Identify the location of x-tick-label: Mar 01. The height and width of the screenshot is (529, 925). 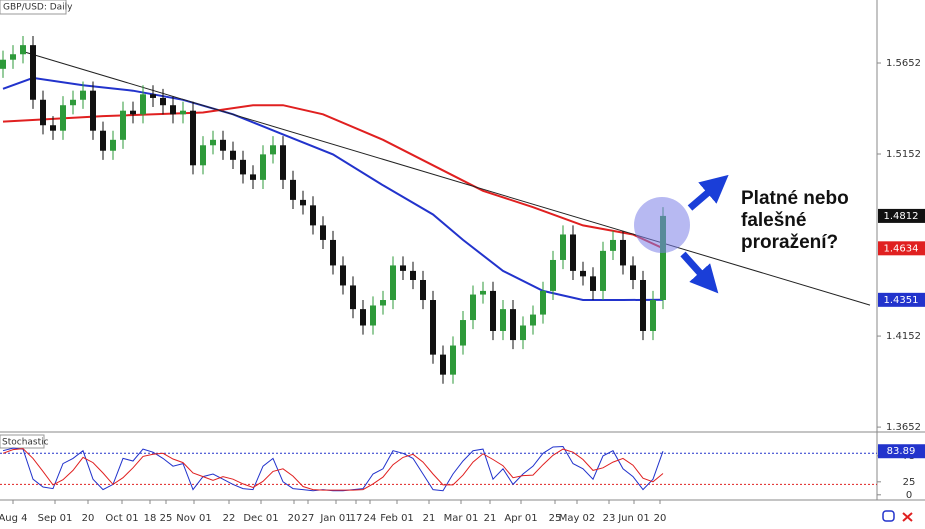
(461, 518).